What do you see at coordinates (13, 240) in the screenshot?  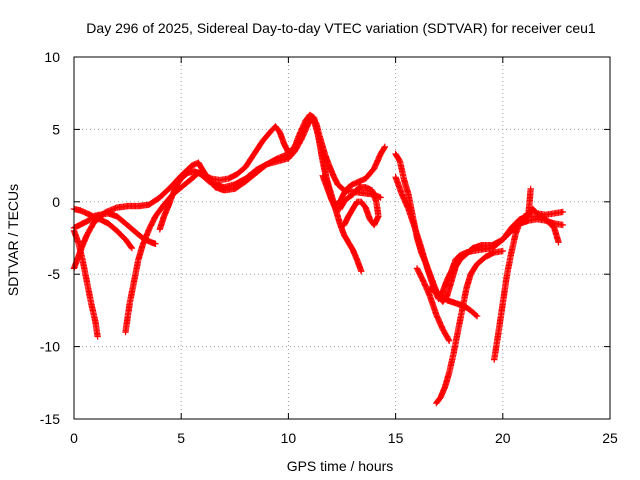 I see `y-axis-label: SDTVAR / TECUs` at bounding box center [13, 240].